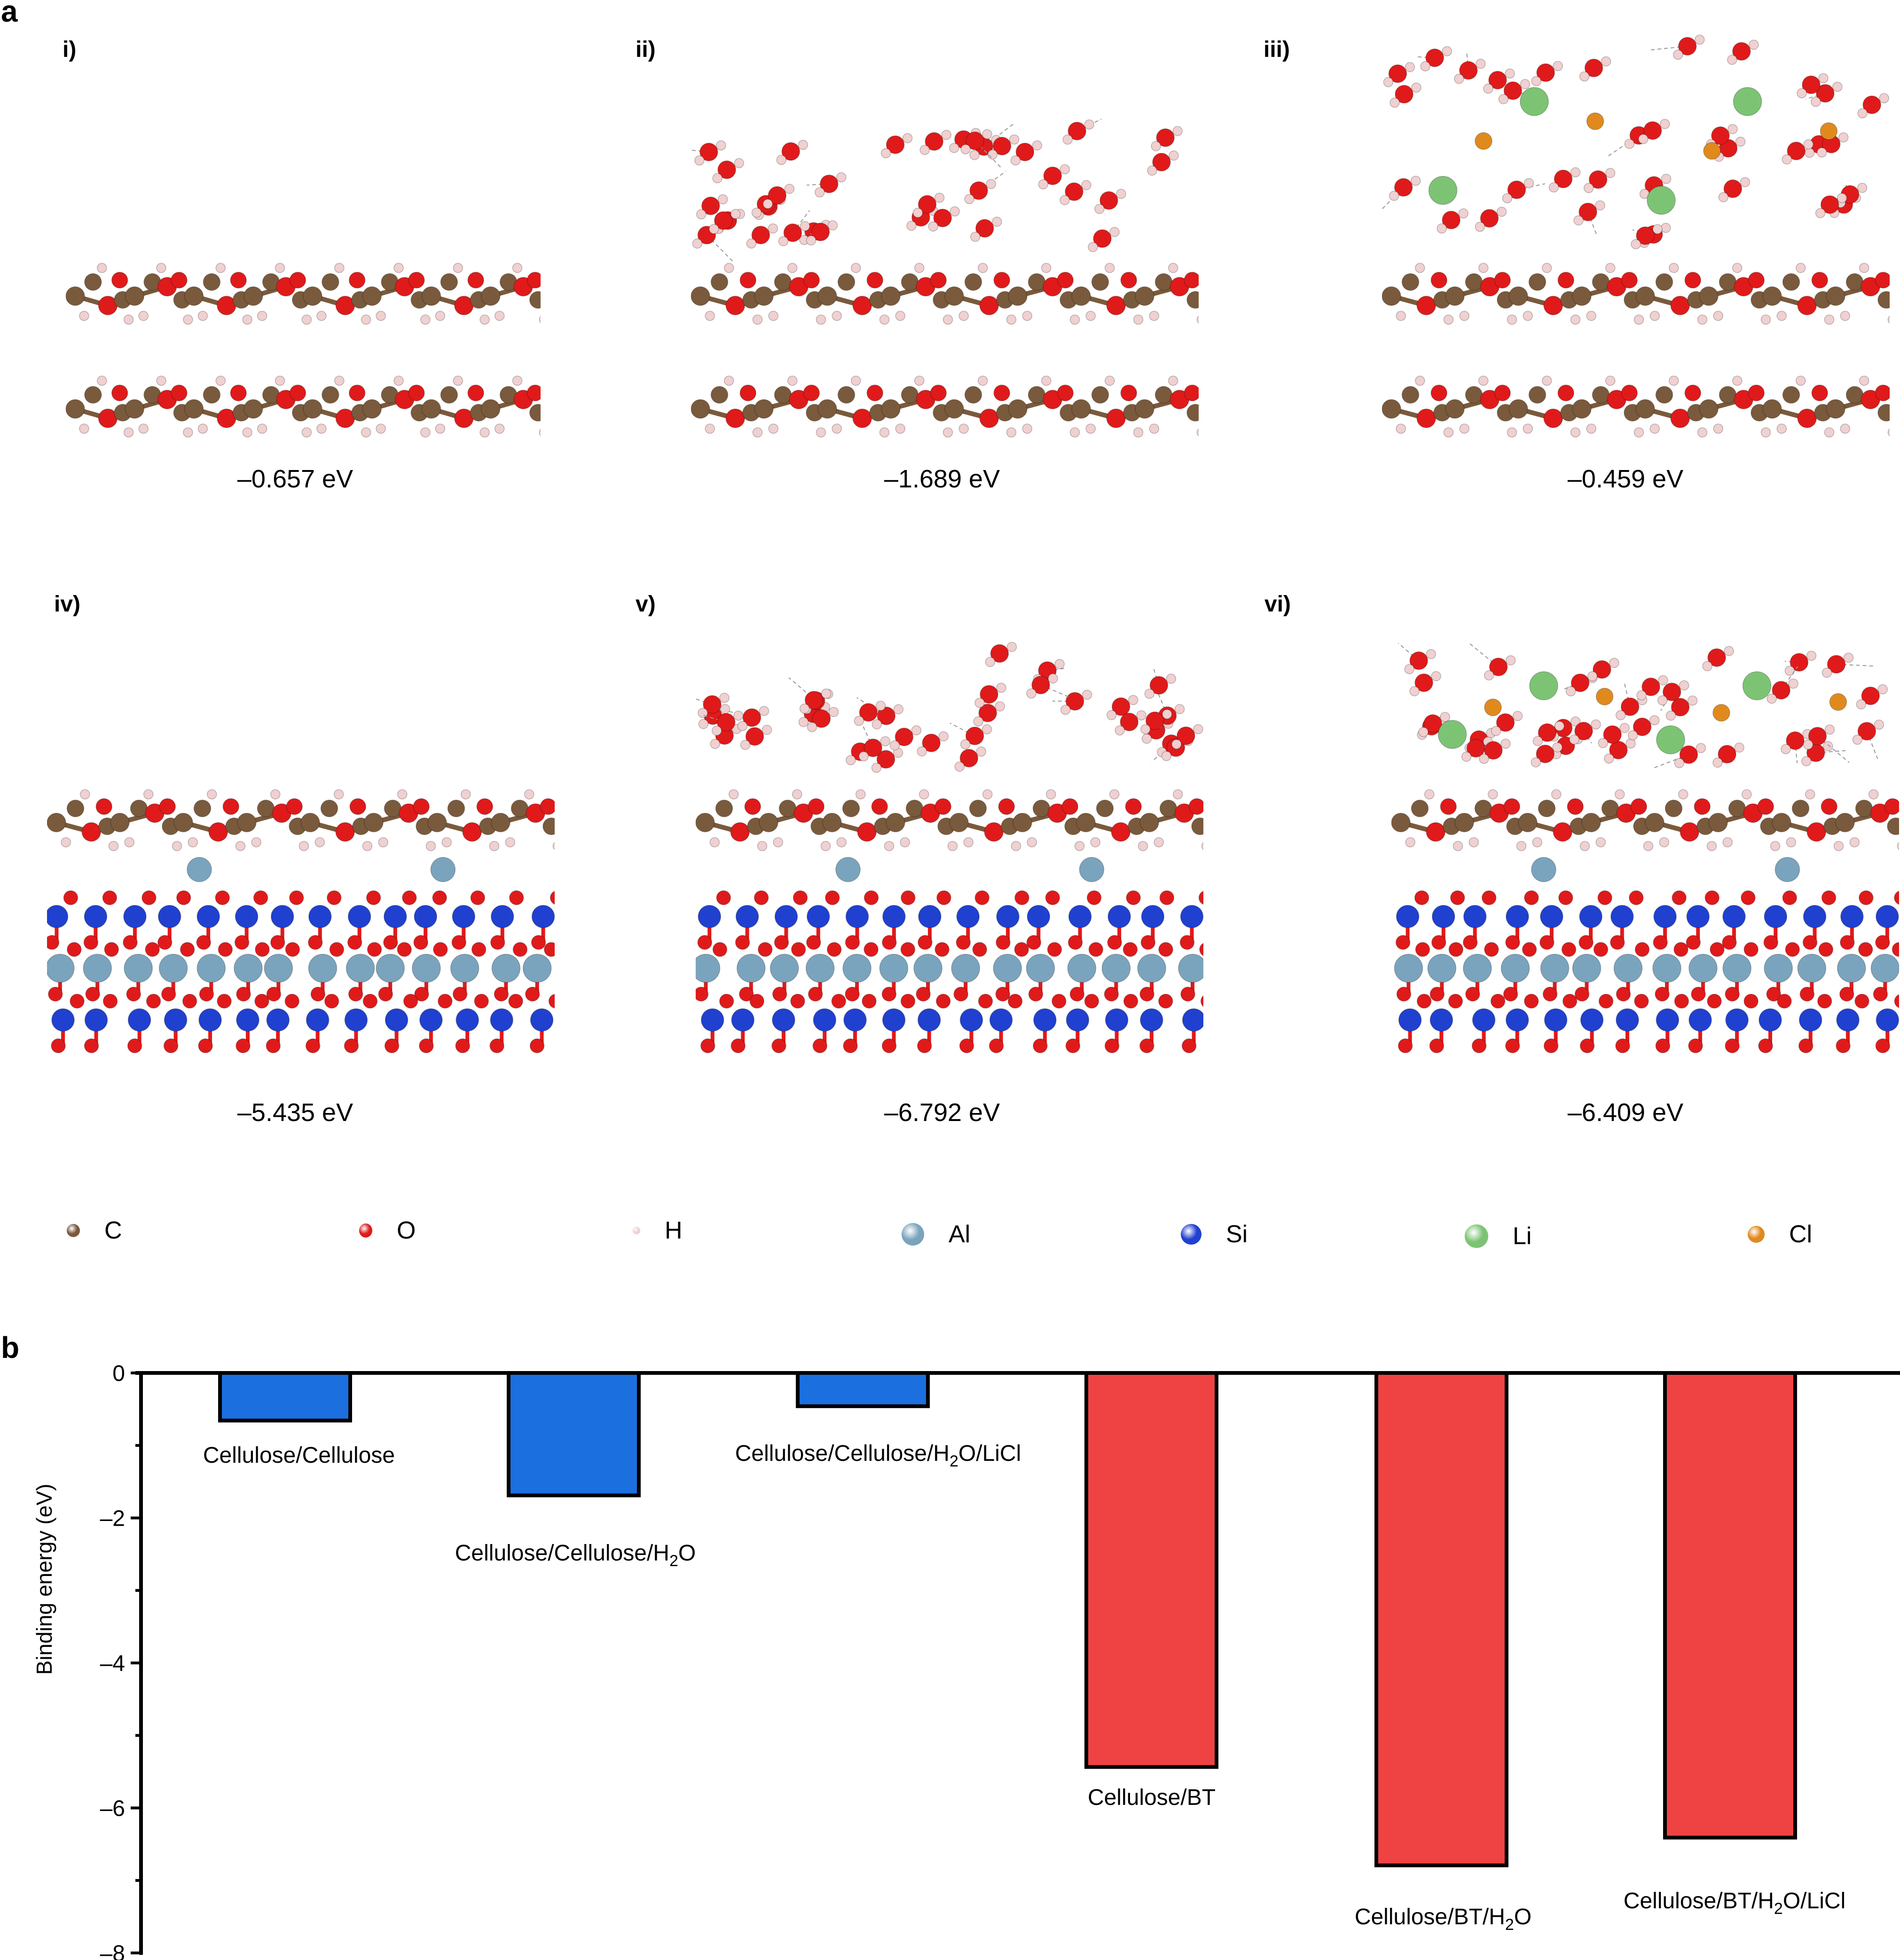  Describe the element at coordinates (1670, 739) in the screenshot. I see `lithium-atom` at that location.